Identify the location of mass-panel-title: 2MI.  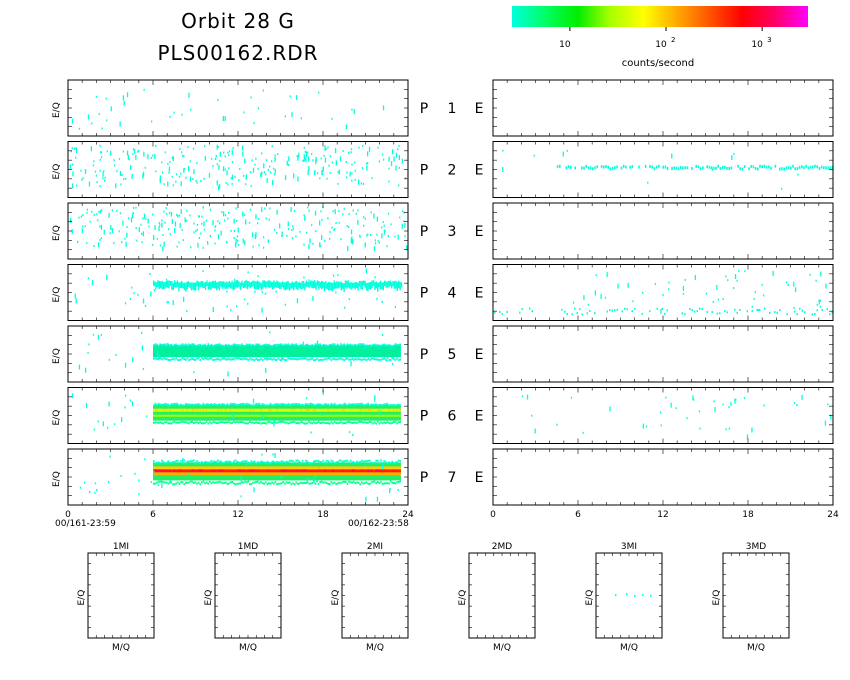
(375, 547).